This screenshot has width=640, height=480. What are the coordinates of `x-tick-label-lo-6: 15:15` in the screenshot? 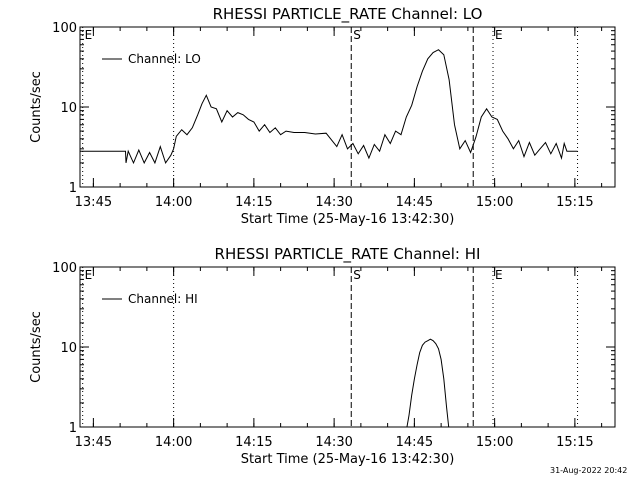 It's located at (574, 202).